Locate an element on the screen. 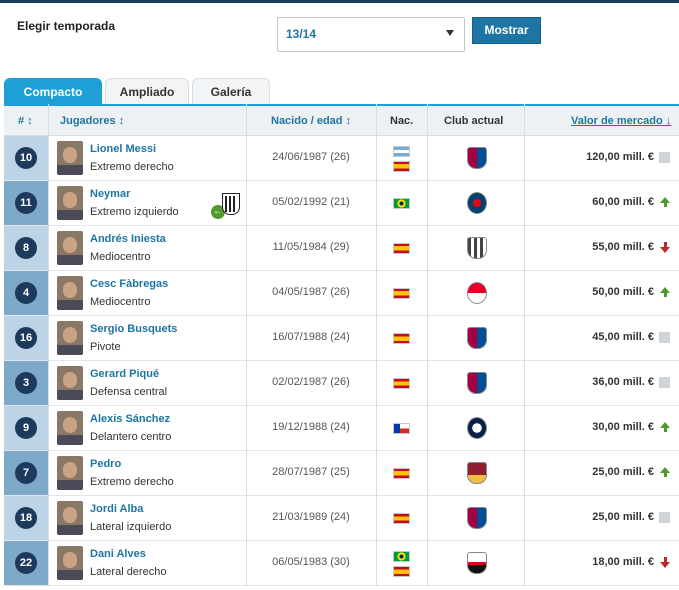 This screenshot has width=679, height=590. shirt-number-cell: 22 is located at coordinates (26, 563).